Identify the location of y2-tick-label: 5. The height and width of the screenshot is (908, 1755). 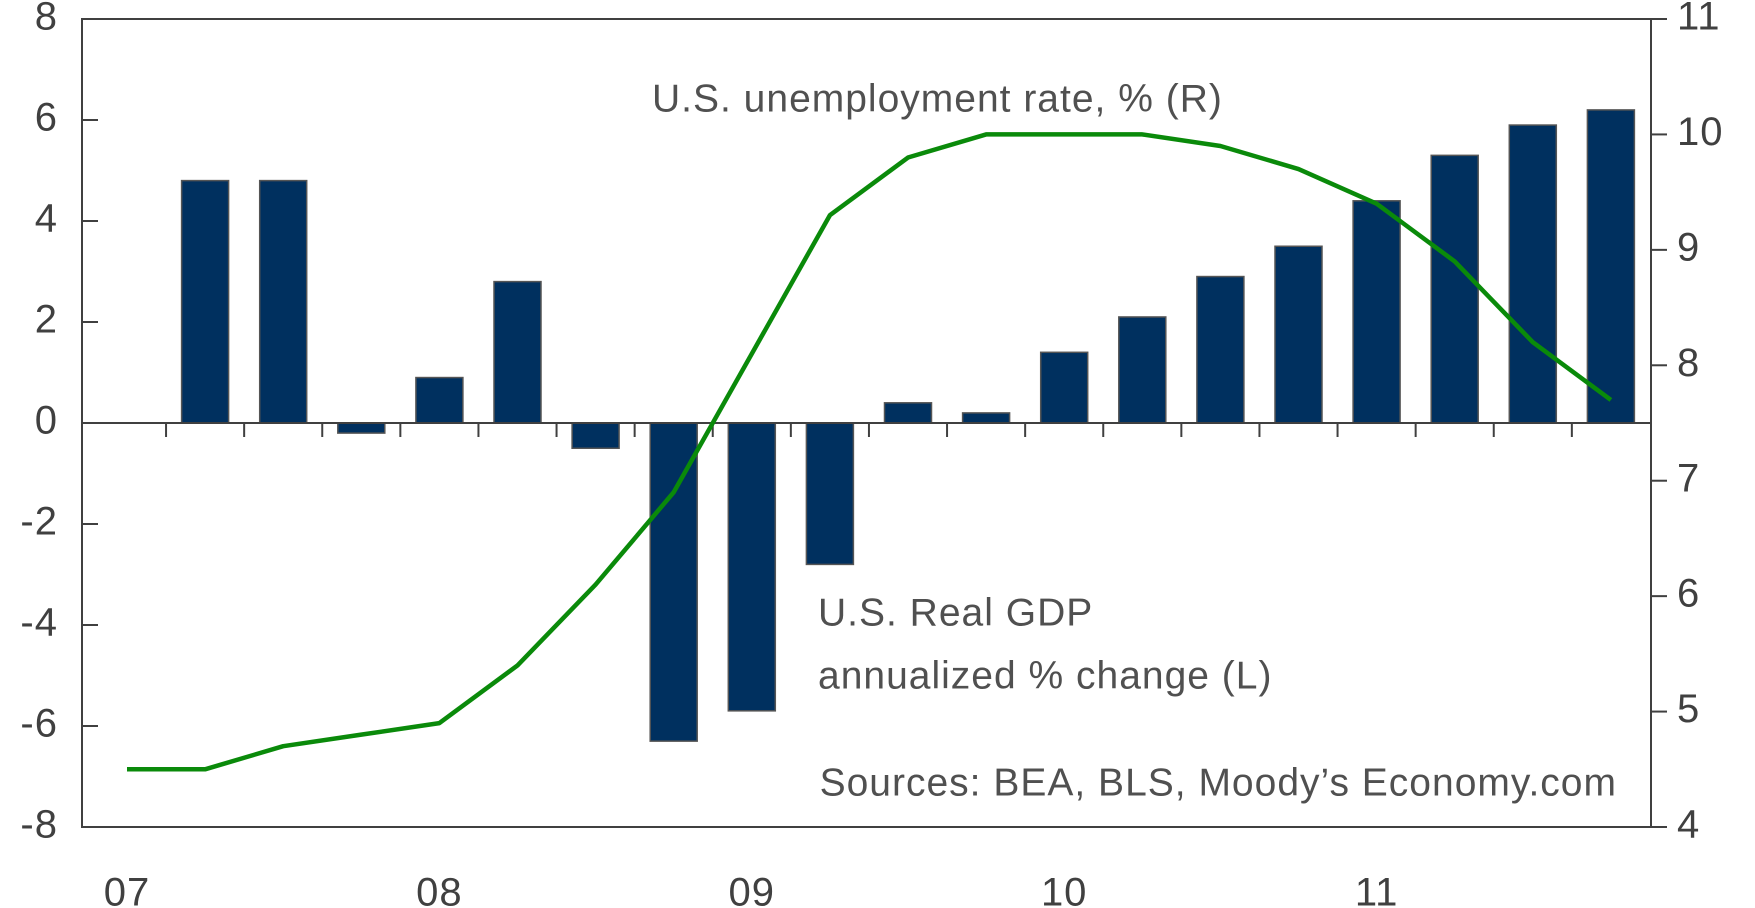
(1688, 709).